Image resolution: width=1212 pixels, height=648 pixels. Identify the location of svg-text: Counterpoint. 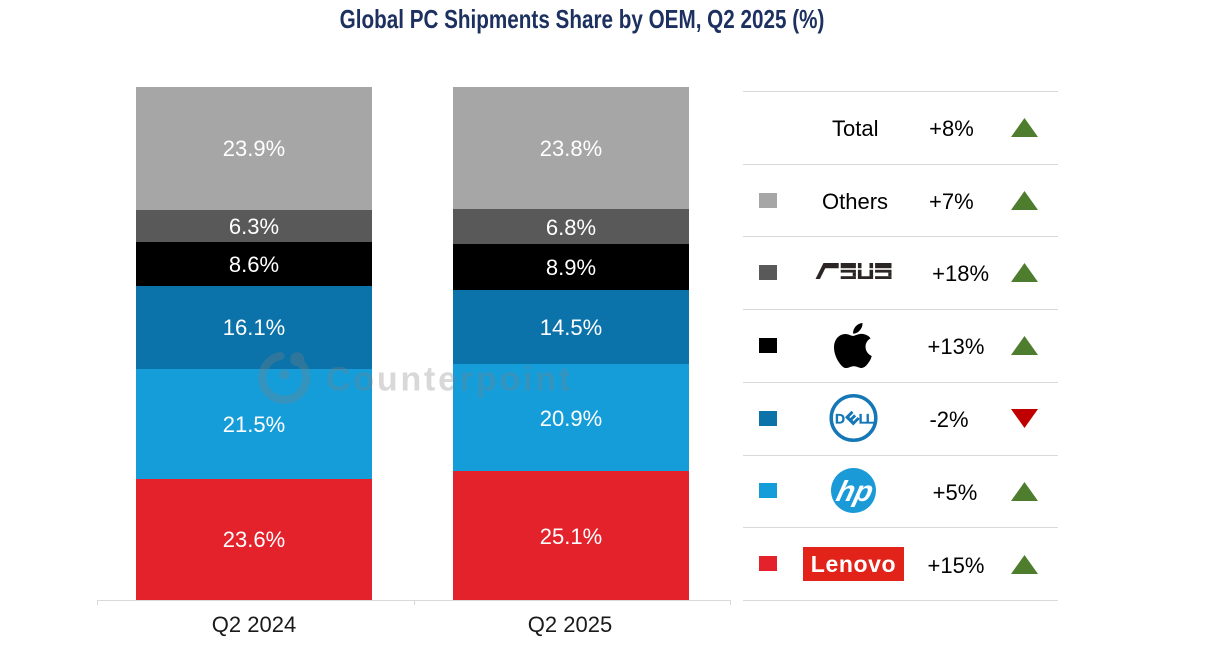
(449, 380).